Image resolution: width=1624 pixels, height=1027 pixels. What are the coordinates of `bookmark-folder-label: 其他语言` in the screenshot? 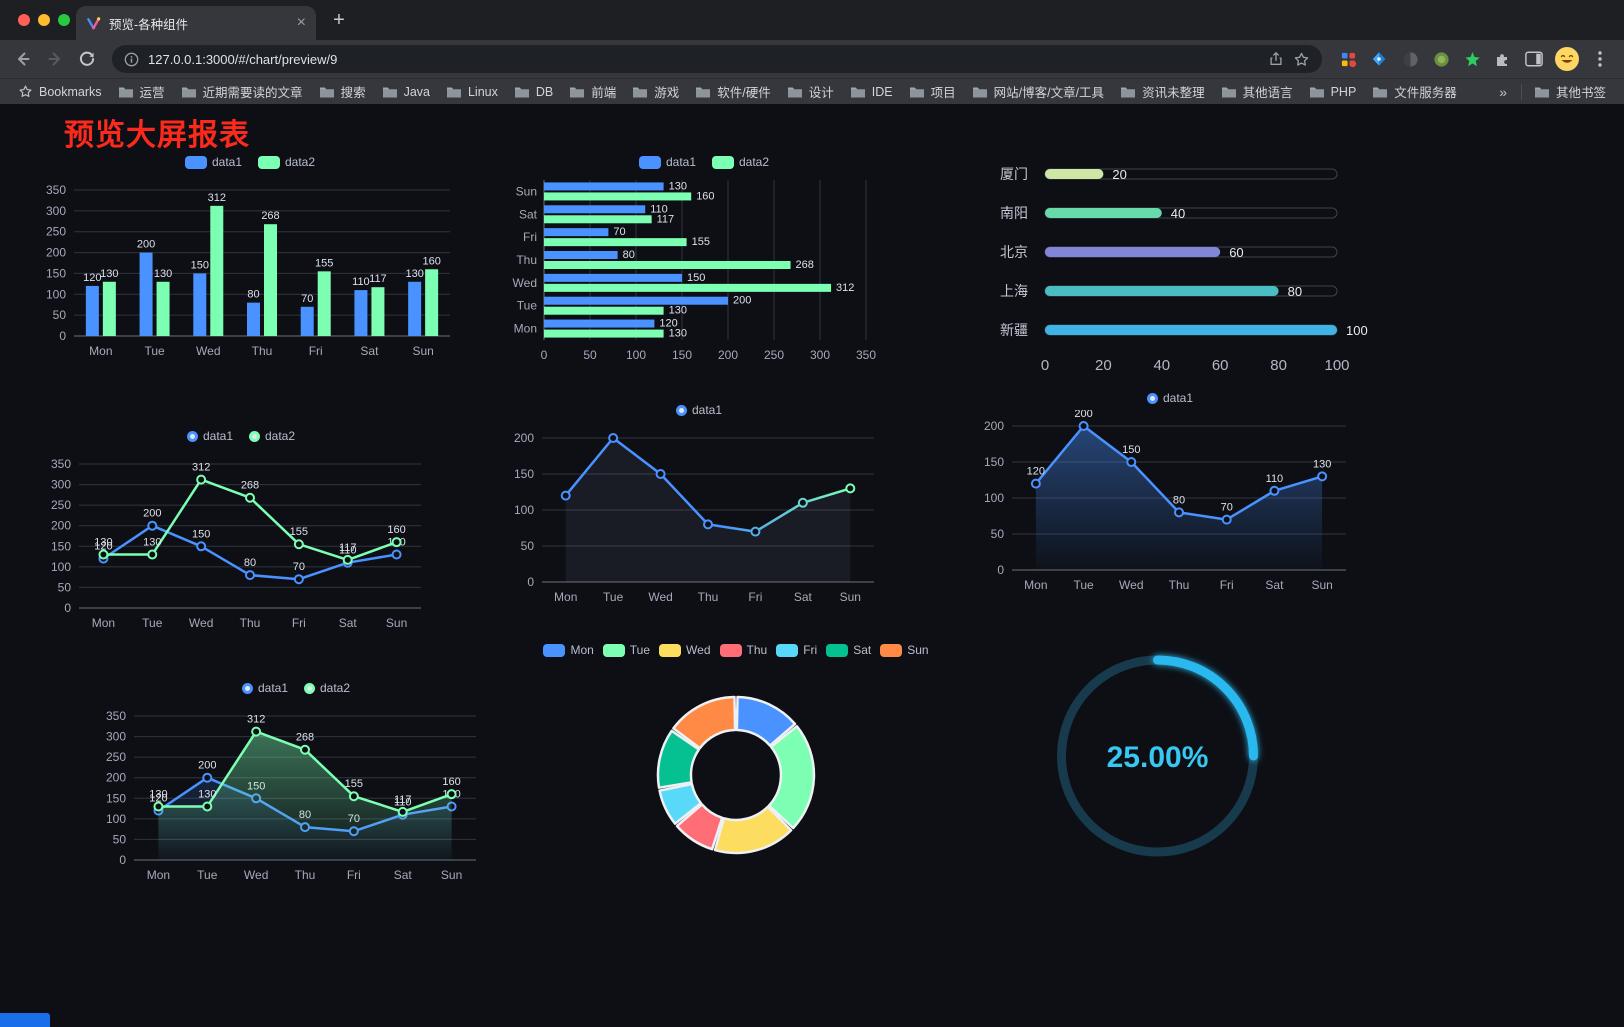 It's located at (1267, 93).